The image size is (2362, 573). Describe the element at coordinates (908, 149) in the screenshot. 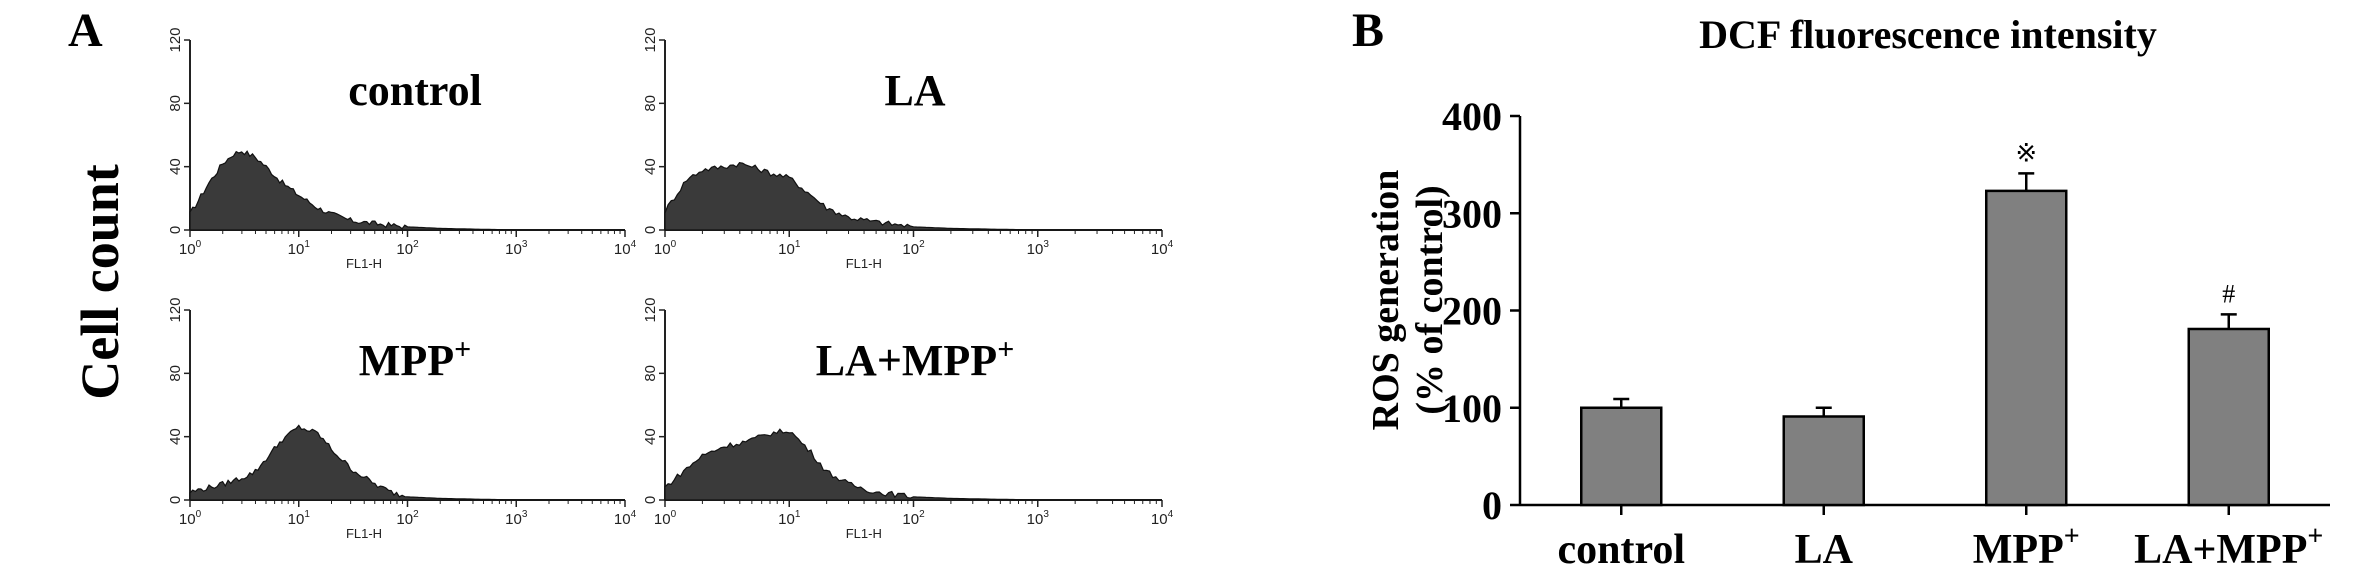

I see `histogram-panel: 0 40 80 120 100 10¹ 10² 10³ 10⁴ FL1-H LA` at that location.